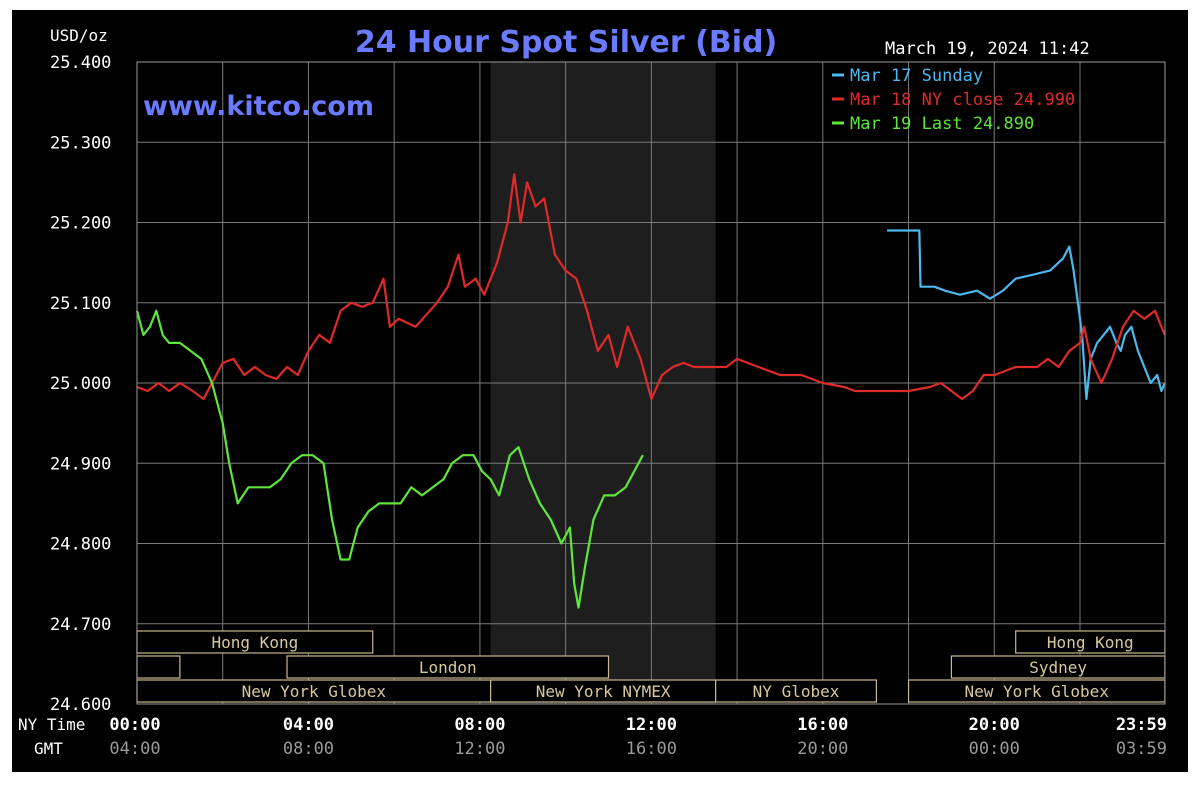 Image resolution: width=1200 pixels, height=785 pixels. I want to click on y-tick-label: 25.000, so click(80, 384).